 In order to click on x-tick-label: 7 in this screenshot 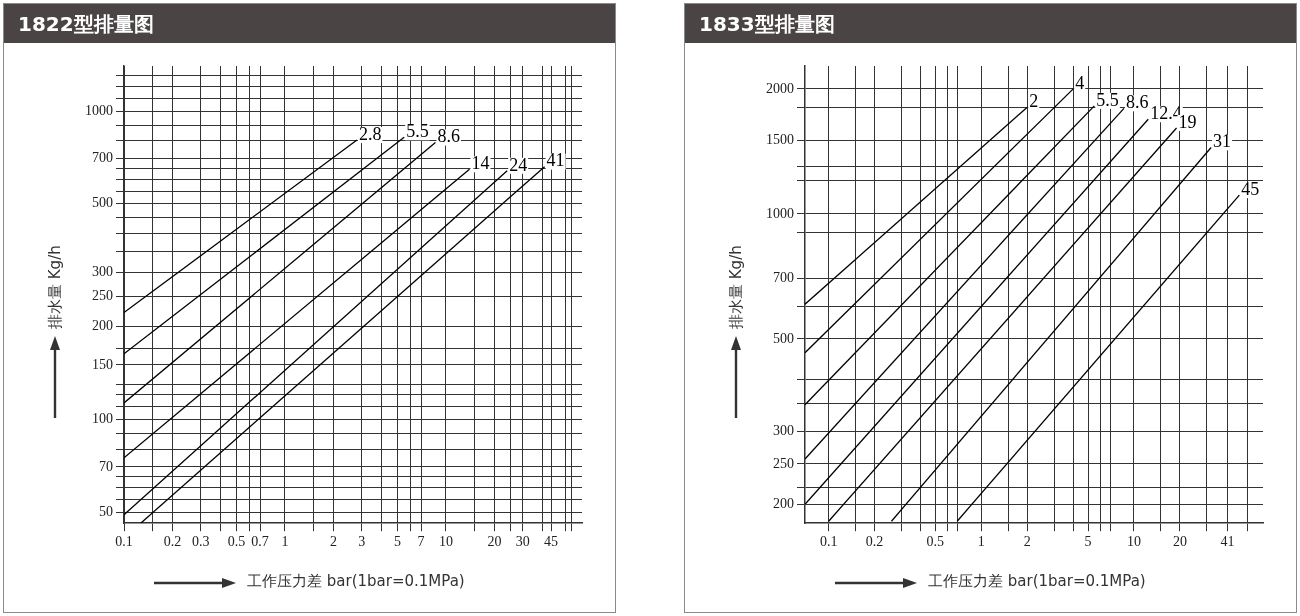, I will do `click(421, 542)`.